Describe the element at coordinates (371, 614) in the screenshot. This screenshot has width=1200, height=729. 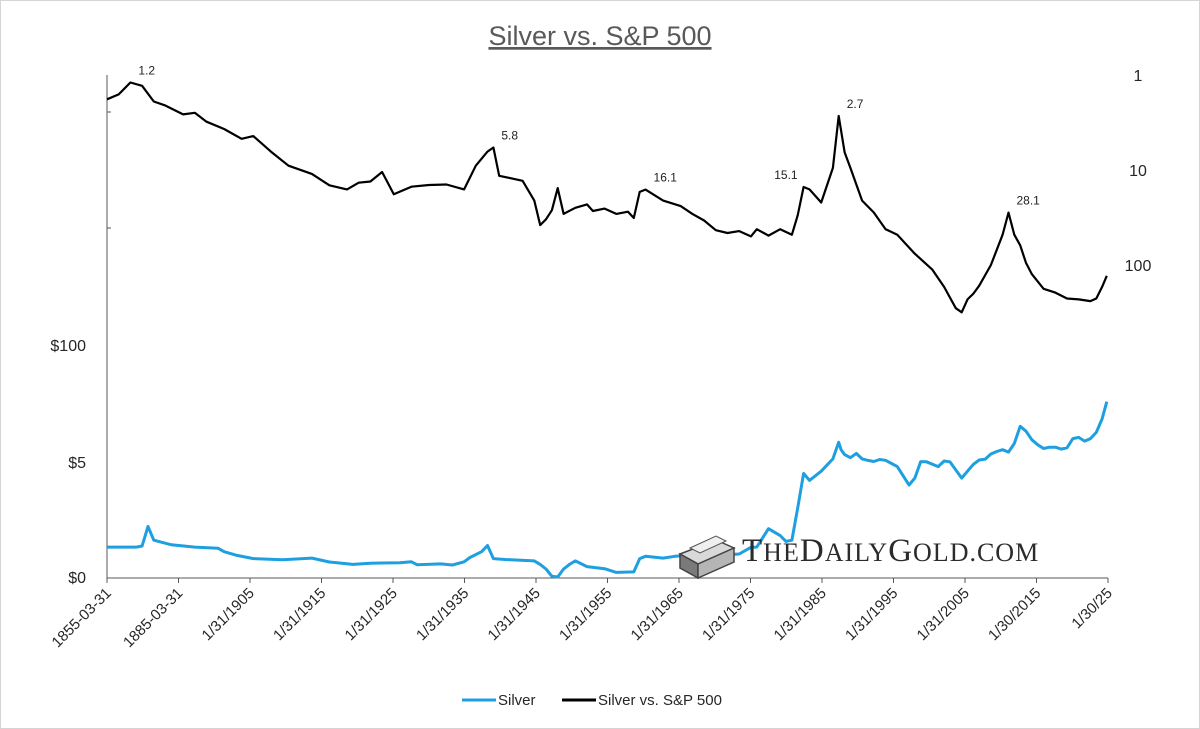
I see `x-axis-tick-label: 1/31/1925` at that location.